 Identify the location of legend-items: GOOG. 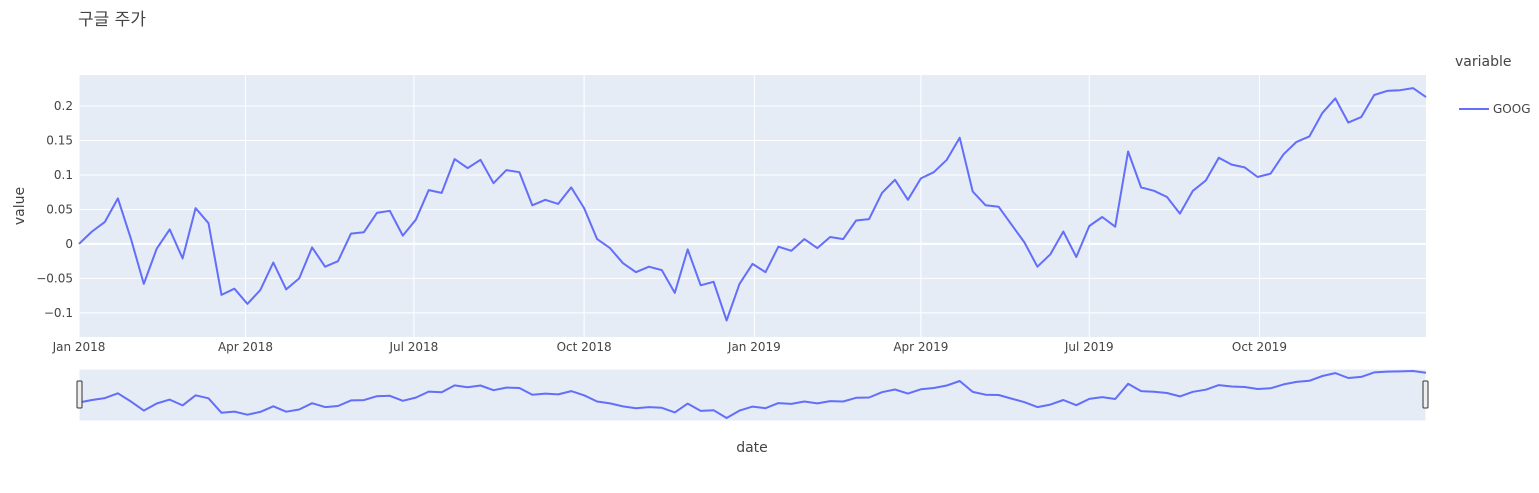
(1495, 109).